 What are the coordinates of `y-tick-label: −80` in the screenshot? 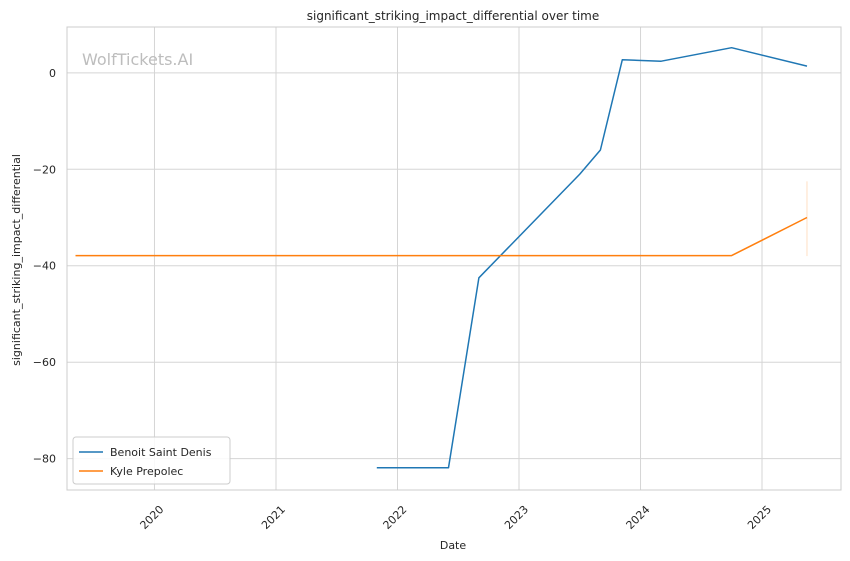 It's located at (44, 459).